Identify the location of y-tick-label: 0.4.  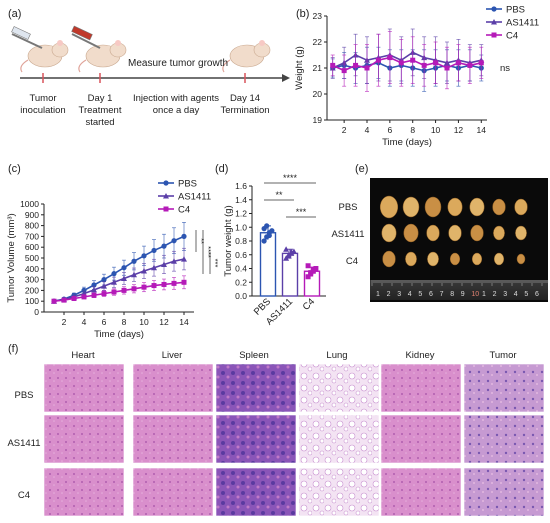
(241, 269).